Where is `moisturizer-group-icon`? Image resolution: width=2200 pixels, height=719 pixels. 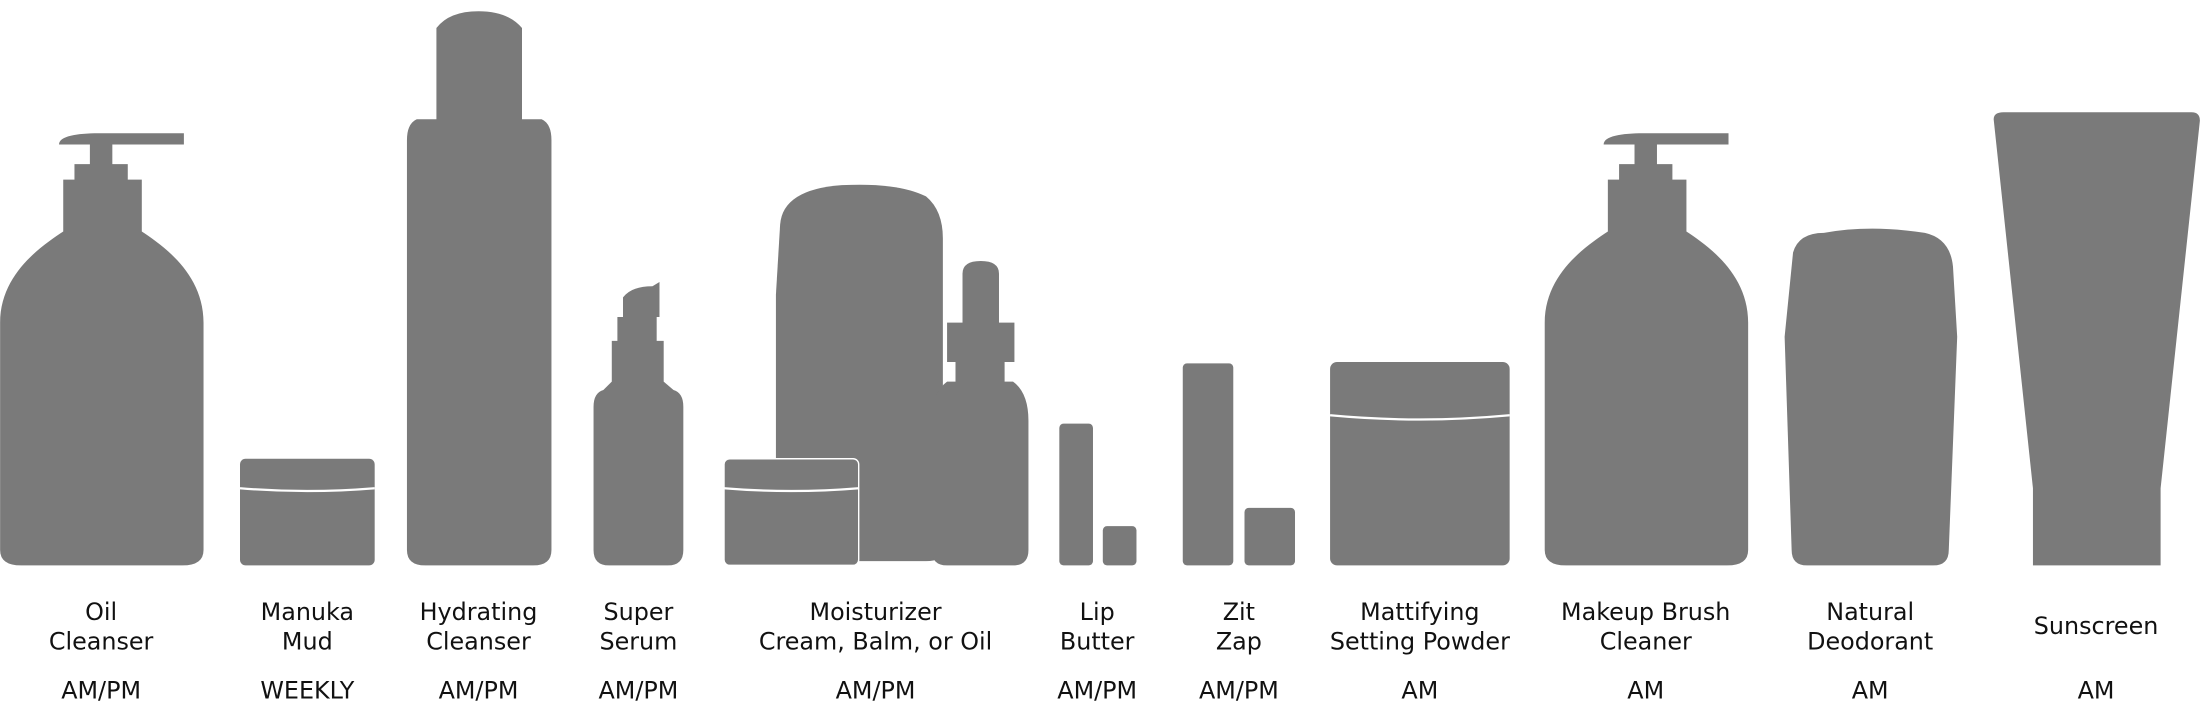 moisturizer-group-icon is located at coordinates (876, 375).